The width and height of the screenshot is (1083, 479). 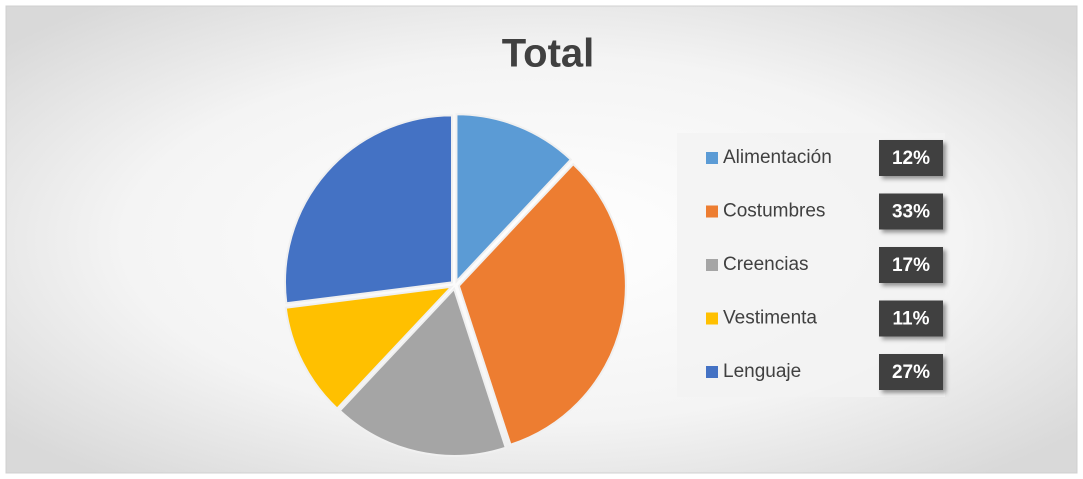 I want to click on data-label: 33%, so click(x=911, y=212).